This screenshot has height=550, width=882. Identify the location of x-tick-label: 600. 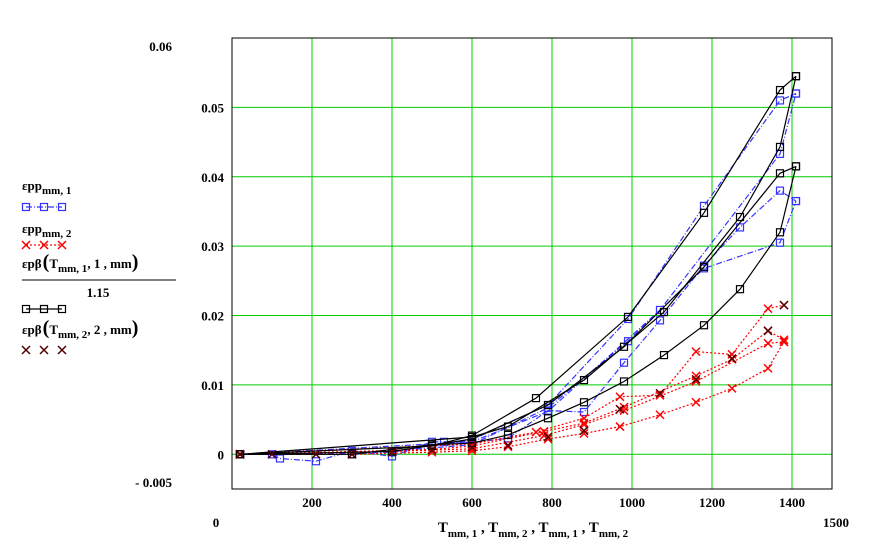
(472, 502).